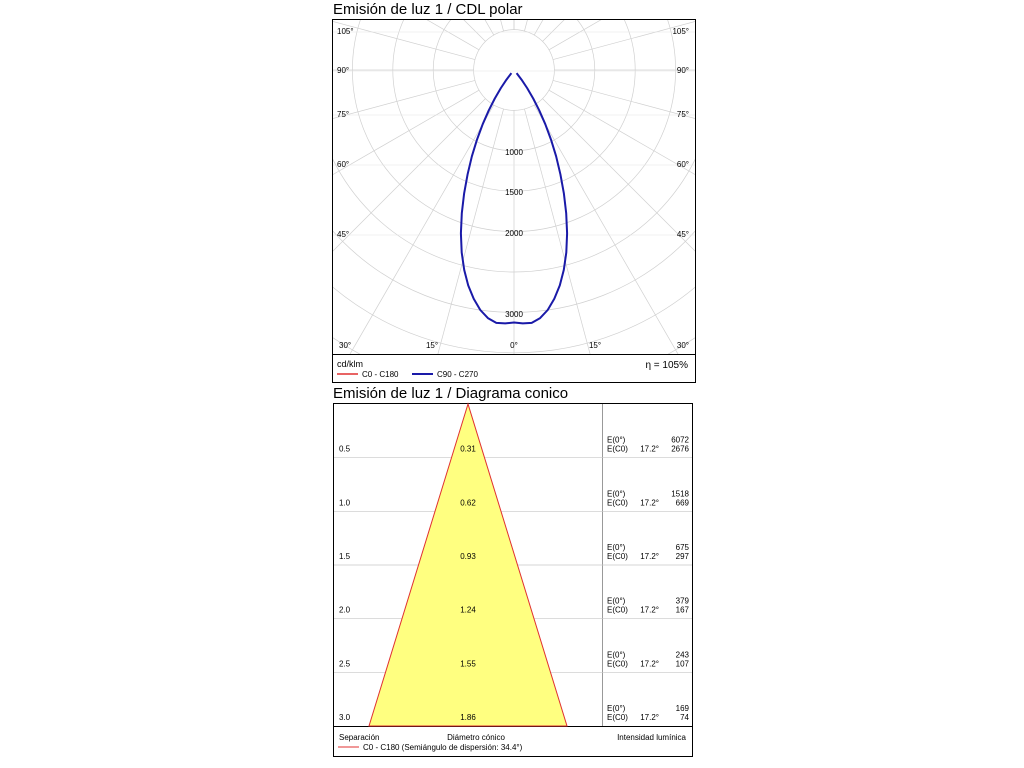 The height and width of the screenshot is (768, 1024). I want to click on cone-e0-value: 243, so click(683, 654).